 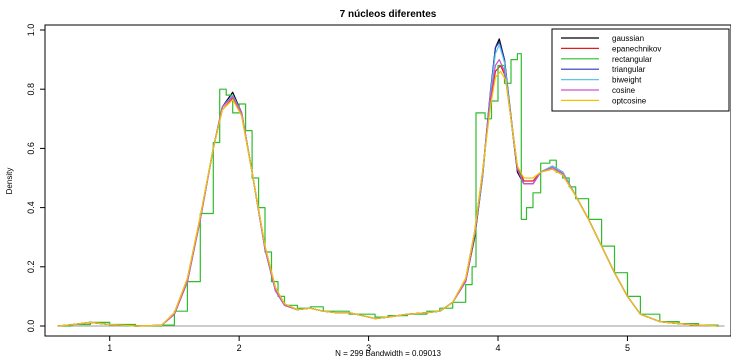 What do you see at coordinates (629, 100) in the screenshot?
I see `legend-label-optcosine: optcosine` at bounding box center [629, 100].